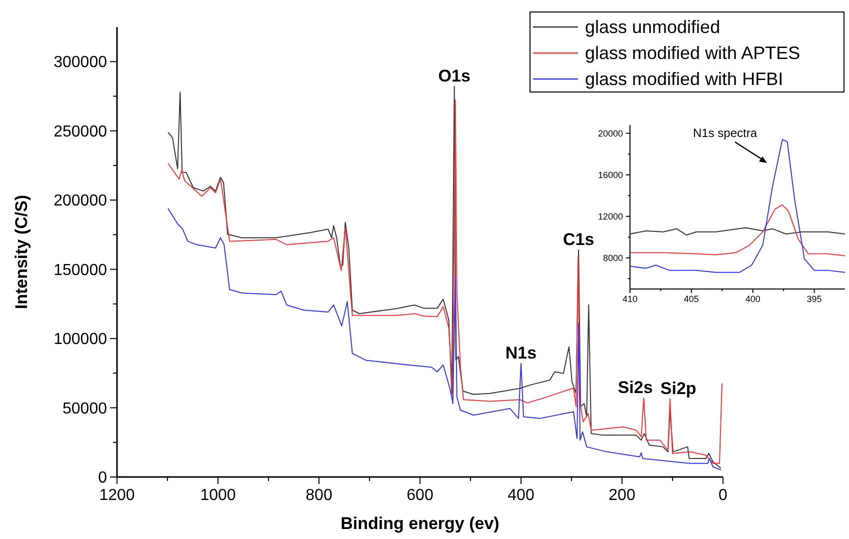  I want to click on annotation: Si2p, so click(678, 388).